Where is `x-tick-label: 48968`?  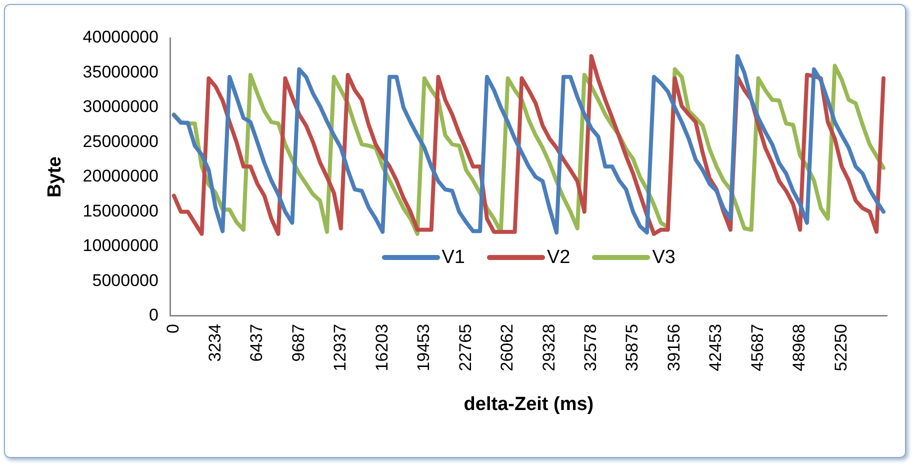 x-tick-label: 48968 is located at coordinates (799, 348).